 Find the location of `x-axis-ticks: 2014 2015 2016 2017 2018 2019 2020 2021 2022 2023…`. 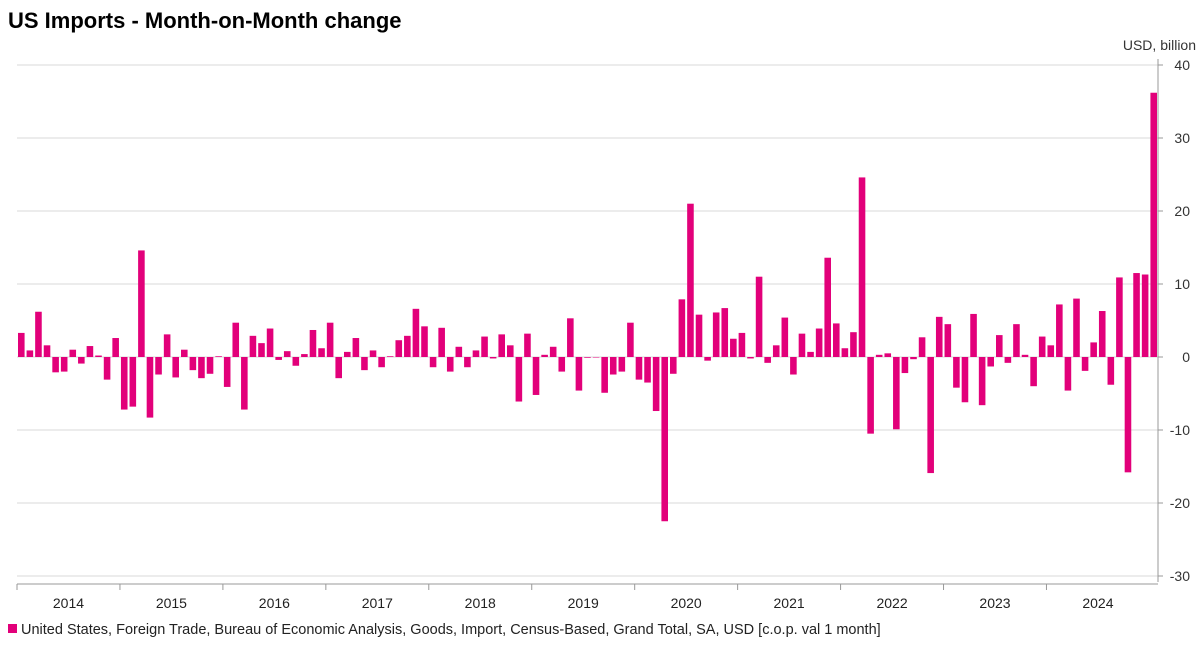

x-axis-ticks: 2014 2015 2016 2017 2018 2019 2020 2021 2022 2023… is located at coordinates (565, 597).